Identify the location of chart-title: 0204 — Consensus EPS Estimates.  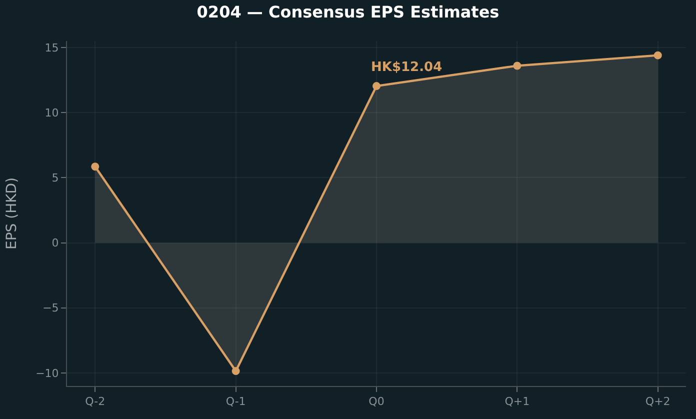
(348, 12).